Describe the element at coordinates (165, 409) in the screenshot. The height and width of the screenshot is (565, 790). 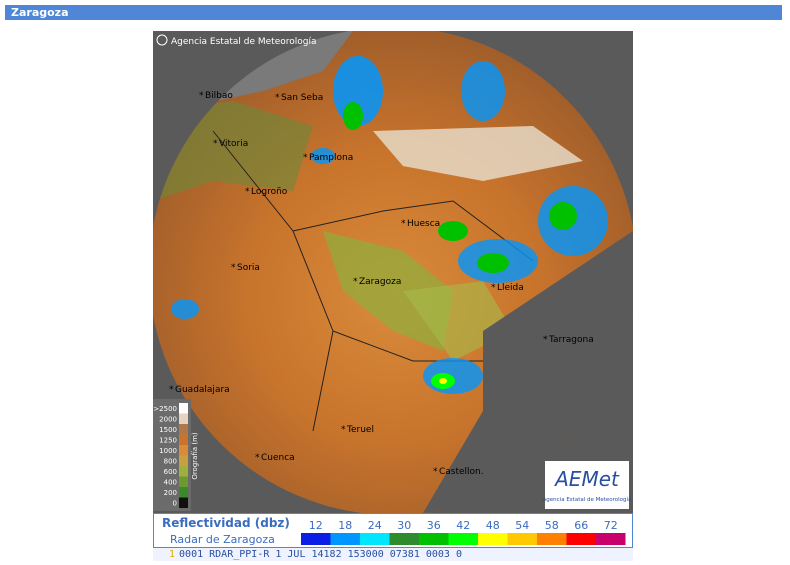
I see `orography-level: >2500` at that location.